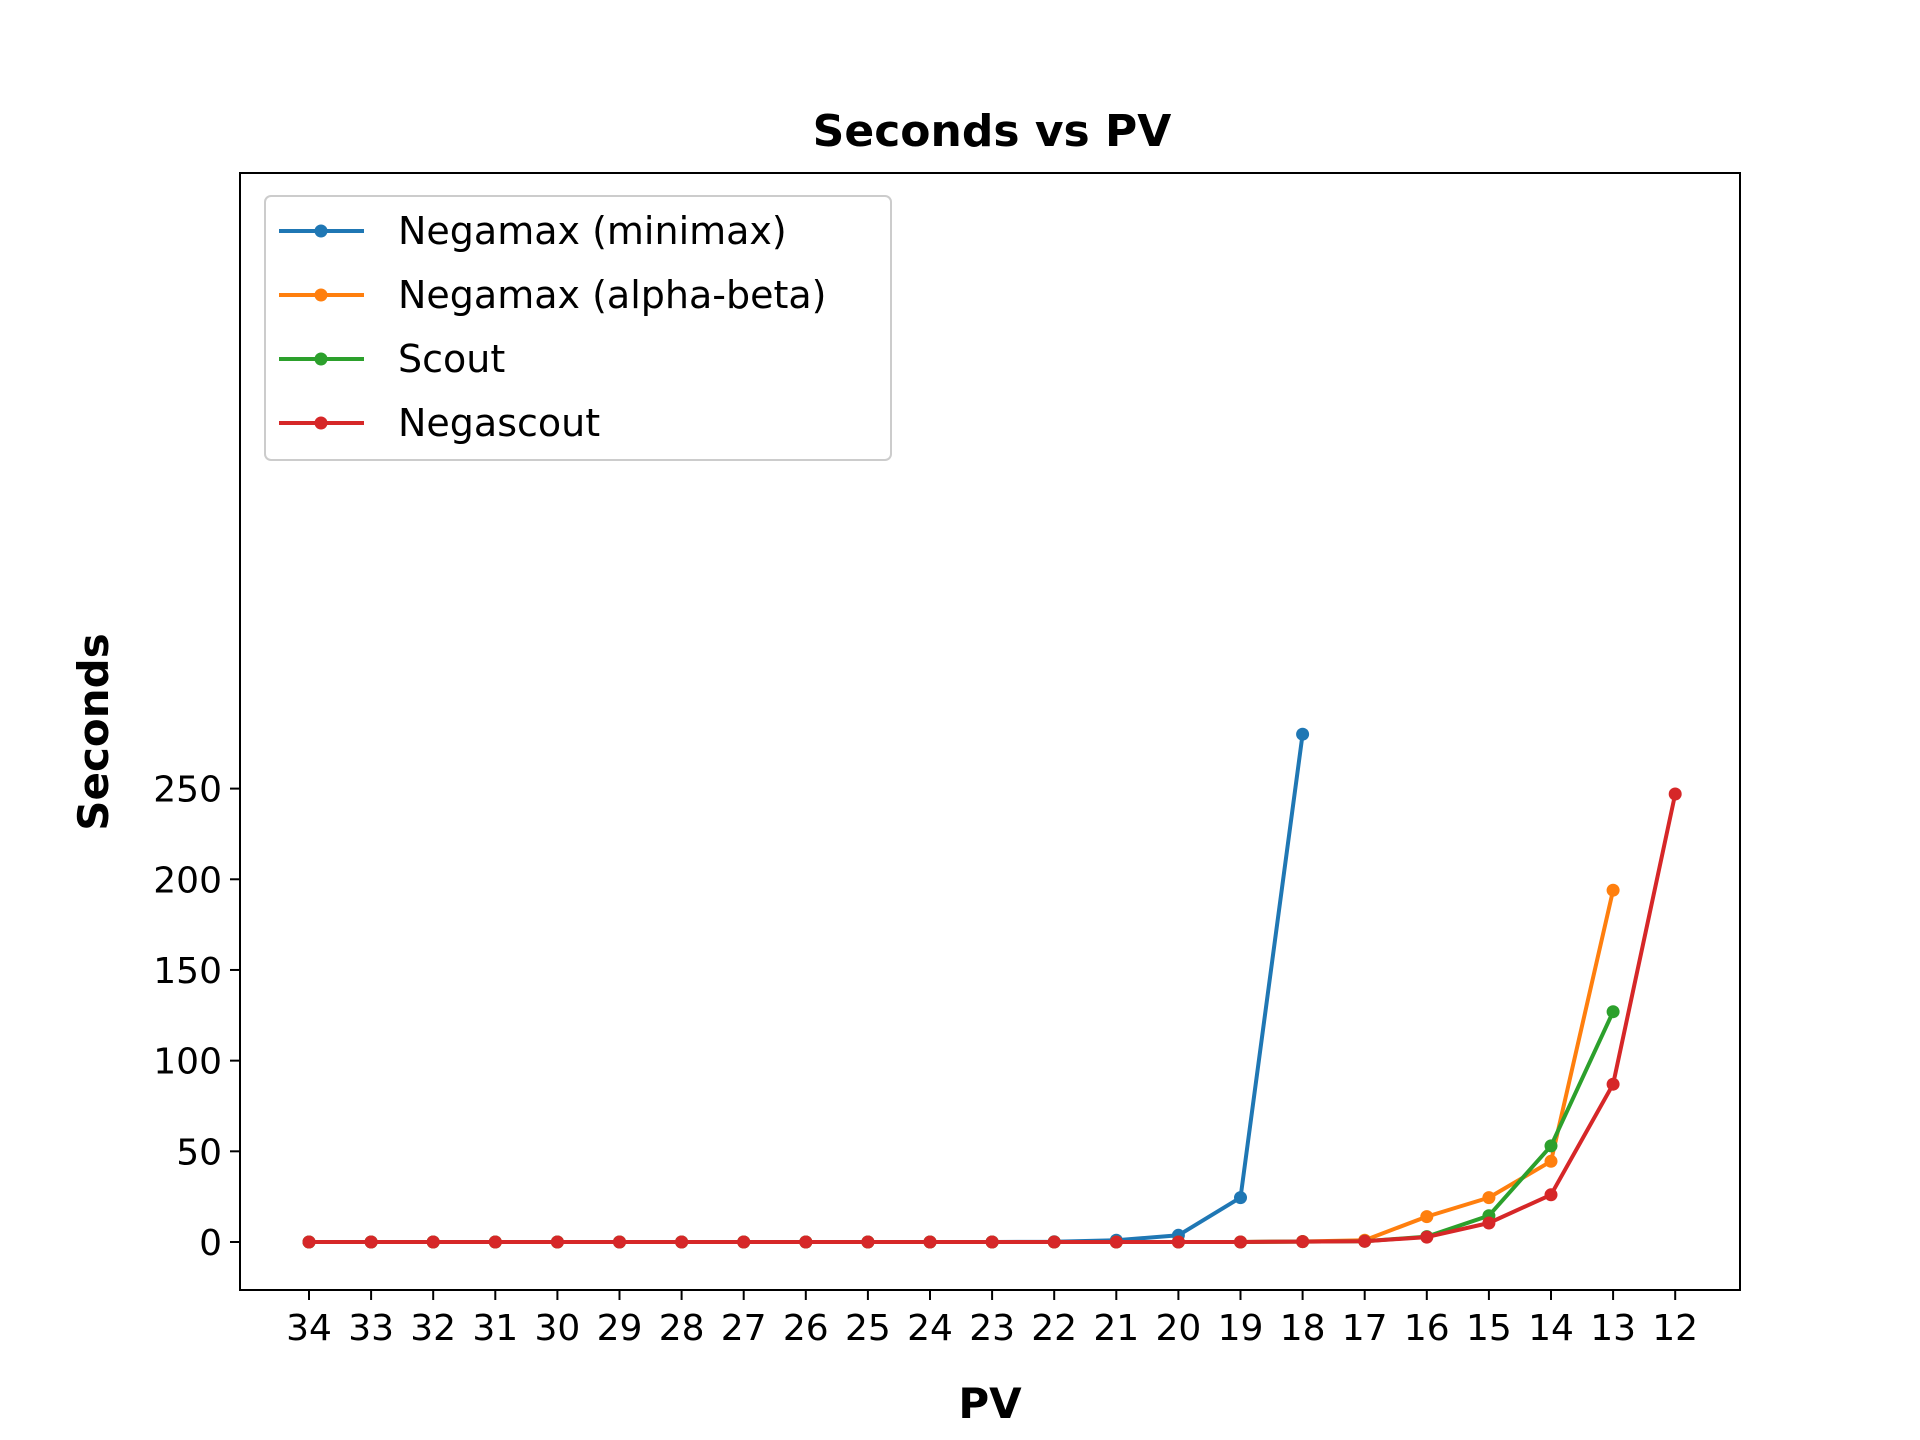 This screenshot has width=1920, height=1440. What do you see at coordinates (210, 1243) in the screenshot?
I see `y-tick-label: 0` at bounding box center [210, 1243].